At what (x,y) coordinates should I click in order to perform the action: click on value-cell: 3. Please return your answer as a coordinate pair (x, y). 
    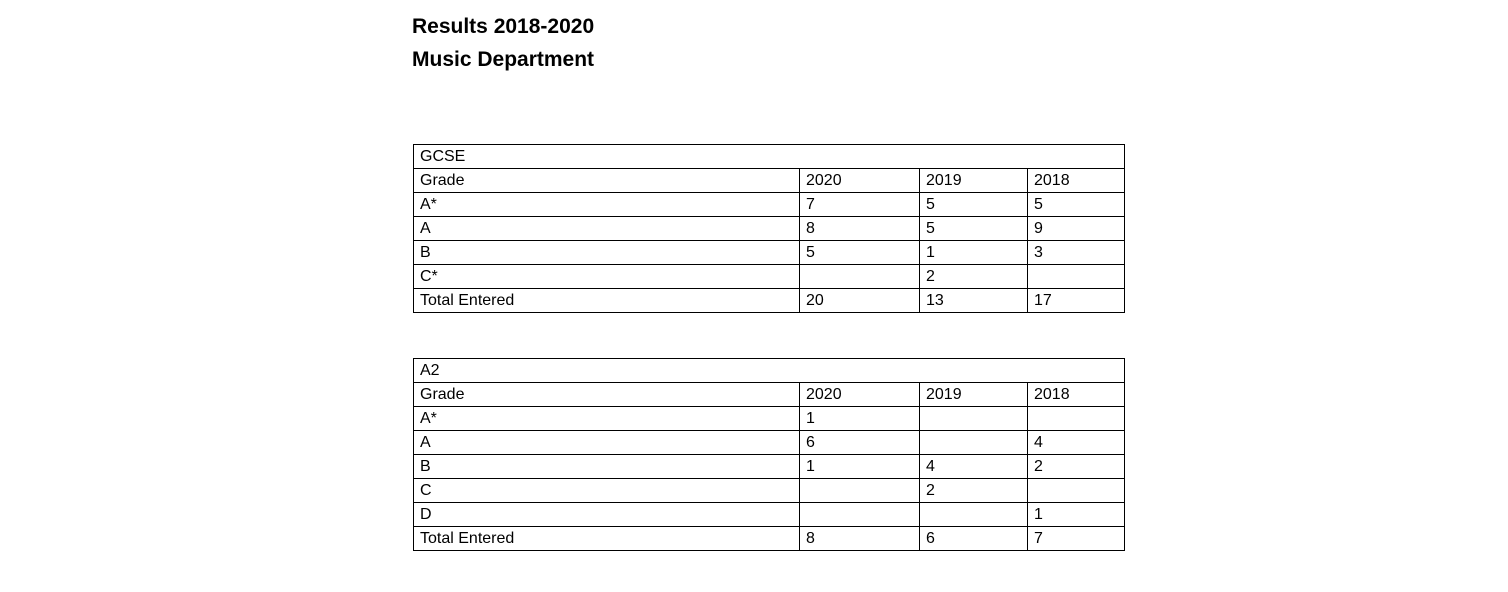
    Looking at the image, I should click on (1076, 252).